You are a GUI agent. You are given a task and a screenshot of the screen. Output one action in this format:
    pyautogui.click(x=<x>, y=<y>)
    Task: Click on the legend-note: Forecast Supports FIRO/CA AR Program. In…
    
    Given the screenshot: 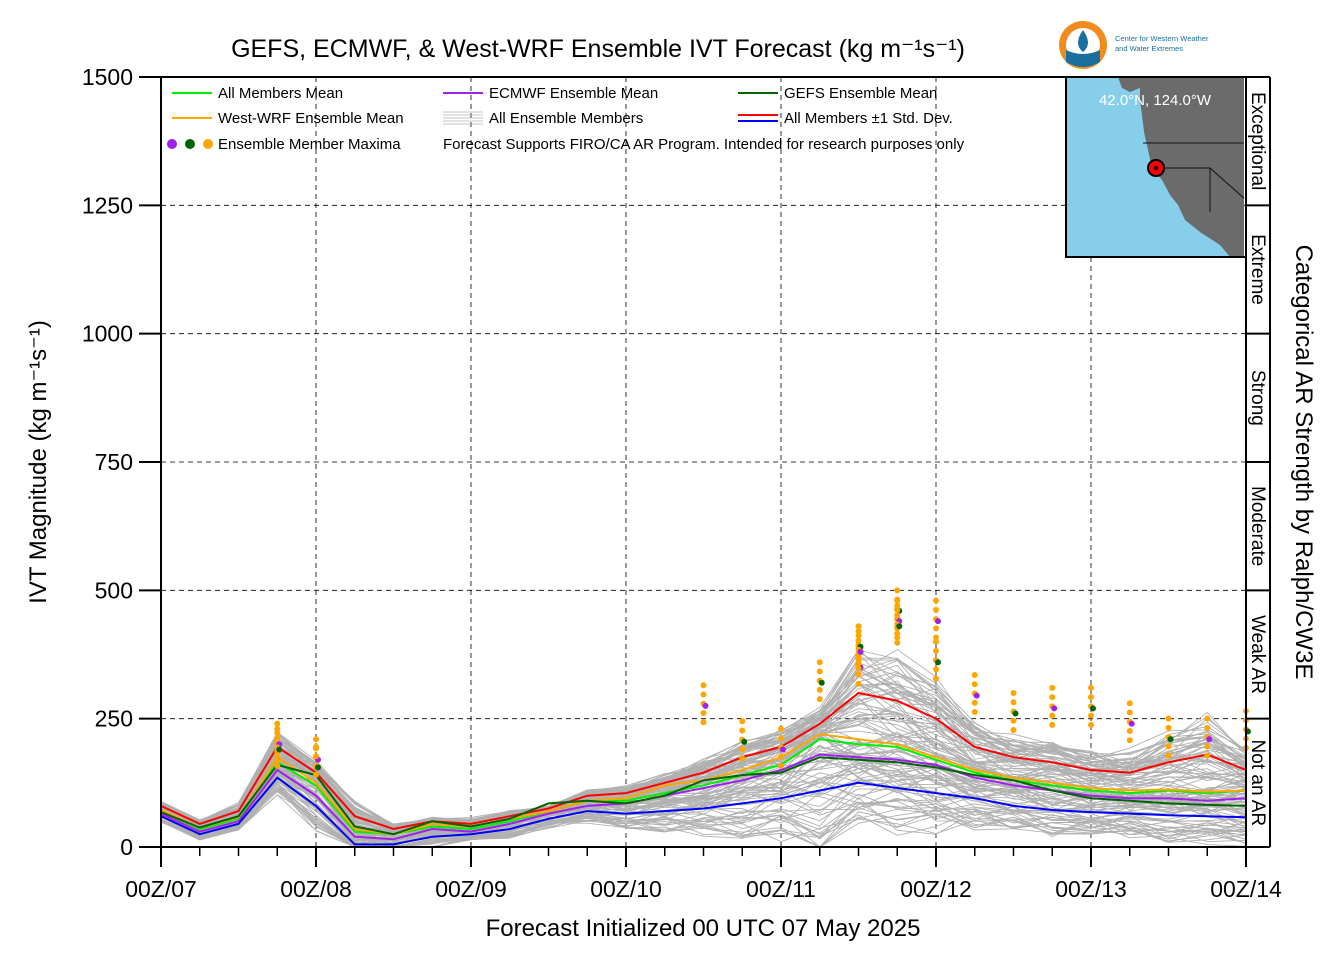 What is the action you would take?
    pyautogui.click(x=704, y=144)
    